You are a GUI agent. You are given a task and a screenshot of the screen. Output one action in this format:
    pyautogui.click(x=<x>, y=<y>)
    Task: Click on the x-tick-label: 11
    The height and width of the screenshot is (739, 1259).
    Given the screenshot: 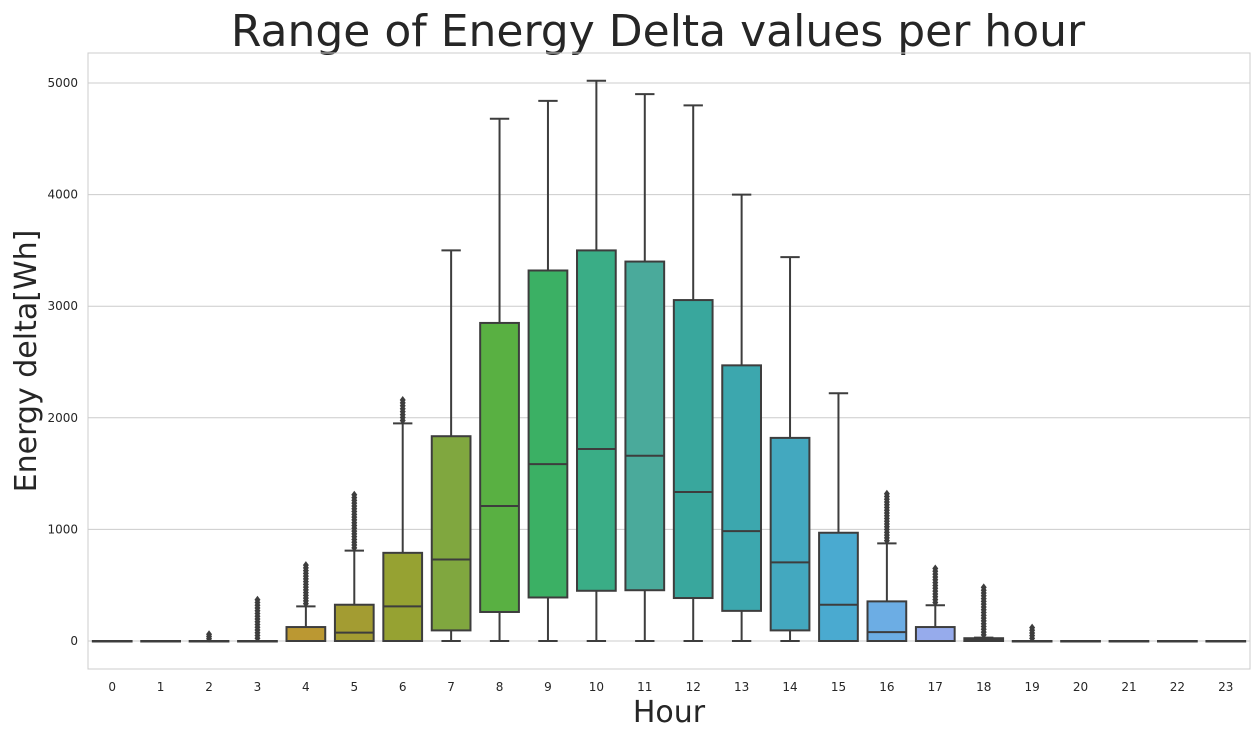 What is the action you would take?
    pyautogui.click(x=644, y=687)
    